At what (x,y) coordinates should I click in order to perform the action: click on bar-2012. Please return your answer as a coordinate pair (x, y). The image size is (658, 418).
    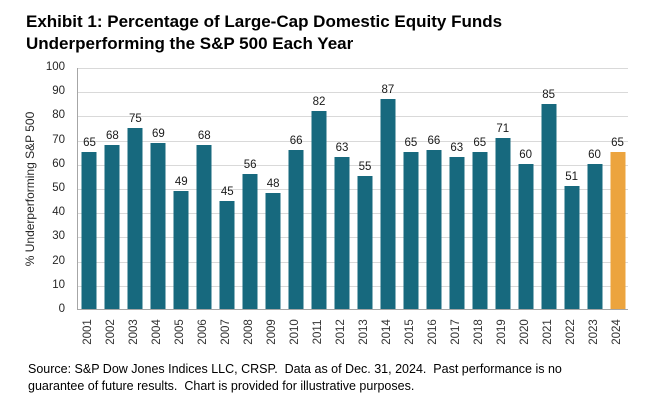
    Looking at the image, I should click on (342, 233).